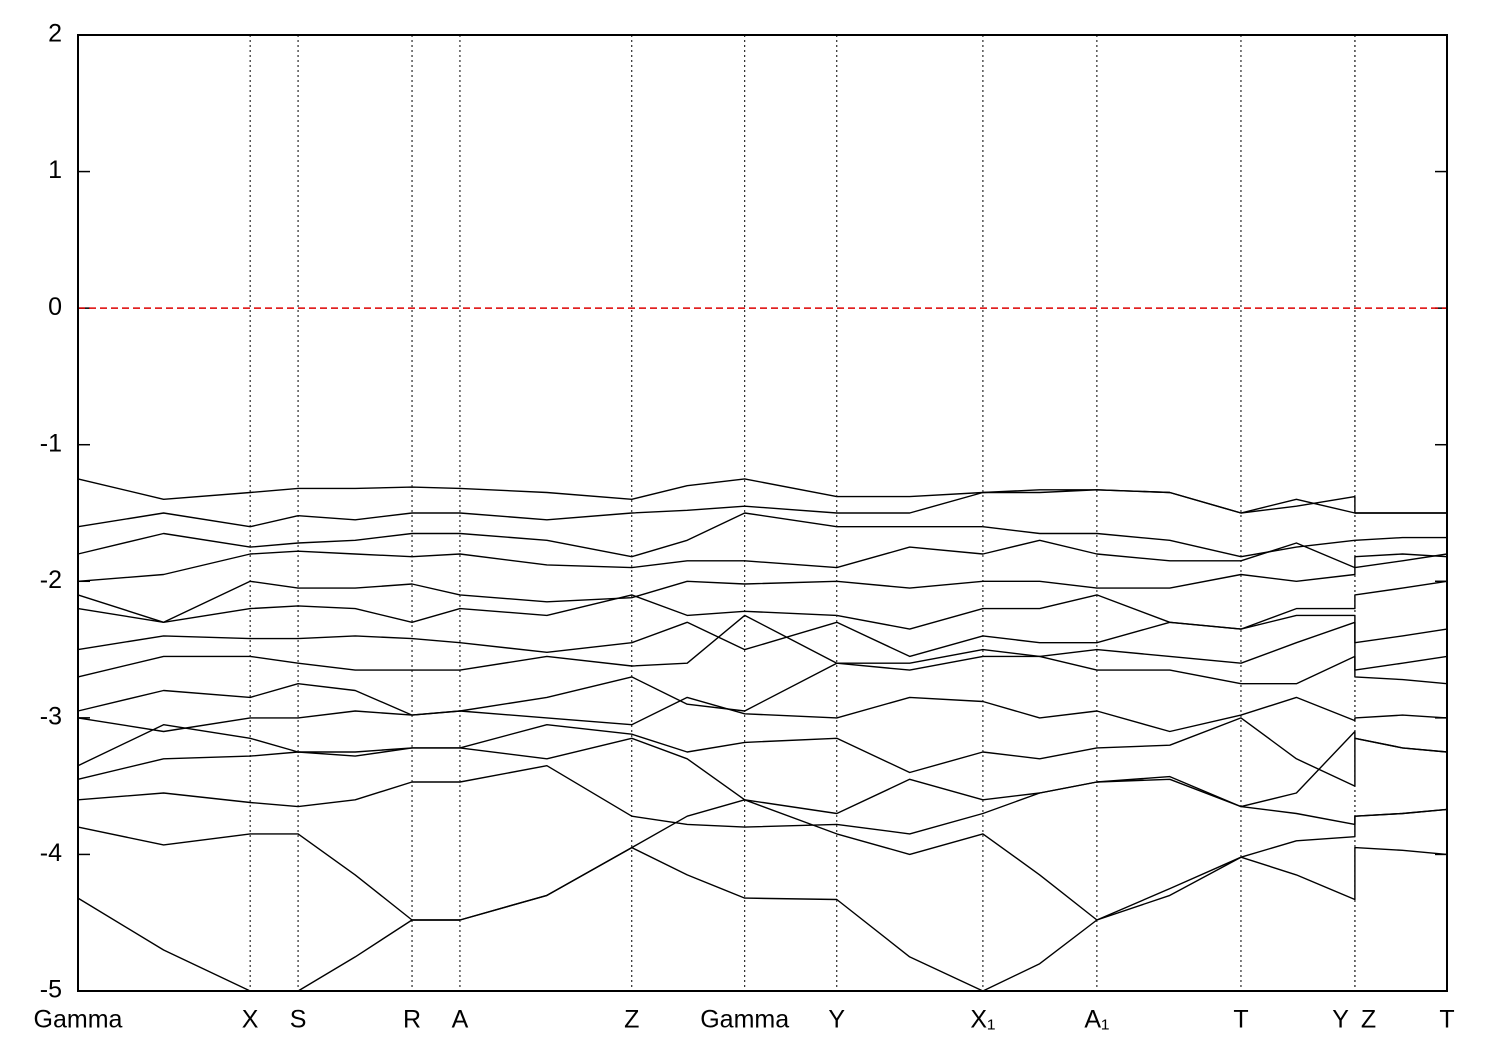 The image size is (1500, 1050). I want to click on x-tick-label: X₁, so click(982, 1020).